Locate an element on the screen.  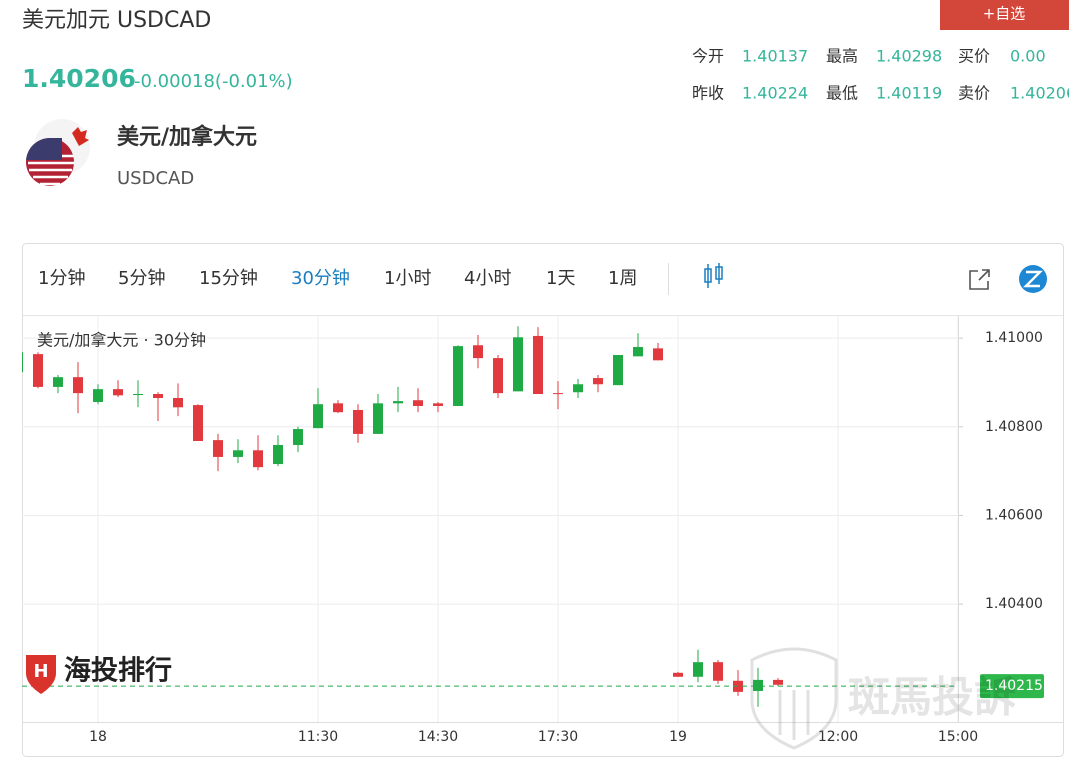
y-tick-label: 1.40400 is located at coordinates (1014, 604).